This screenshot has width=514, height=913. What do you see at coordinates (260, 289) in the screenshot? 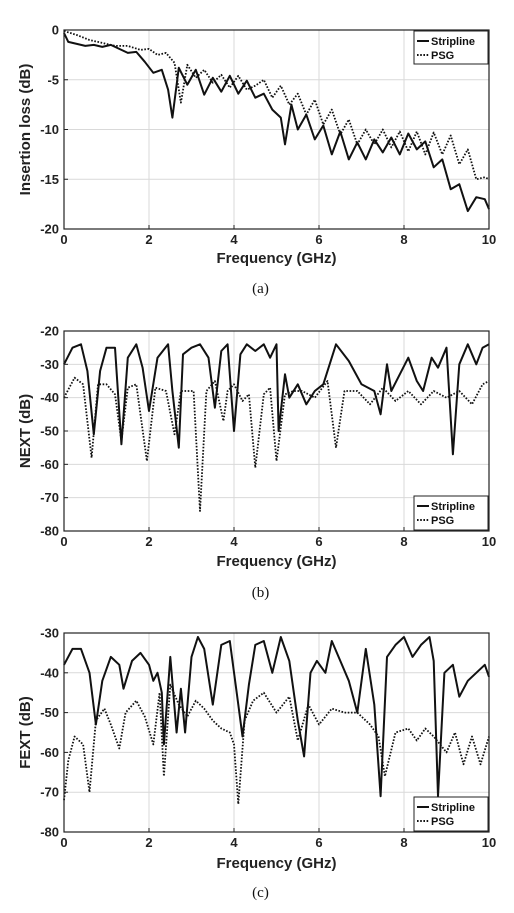
I see `panel-caption: (a)` at bounding box center [260, 289].